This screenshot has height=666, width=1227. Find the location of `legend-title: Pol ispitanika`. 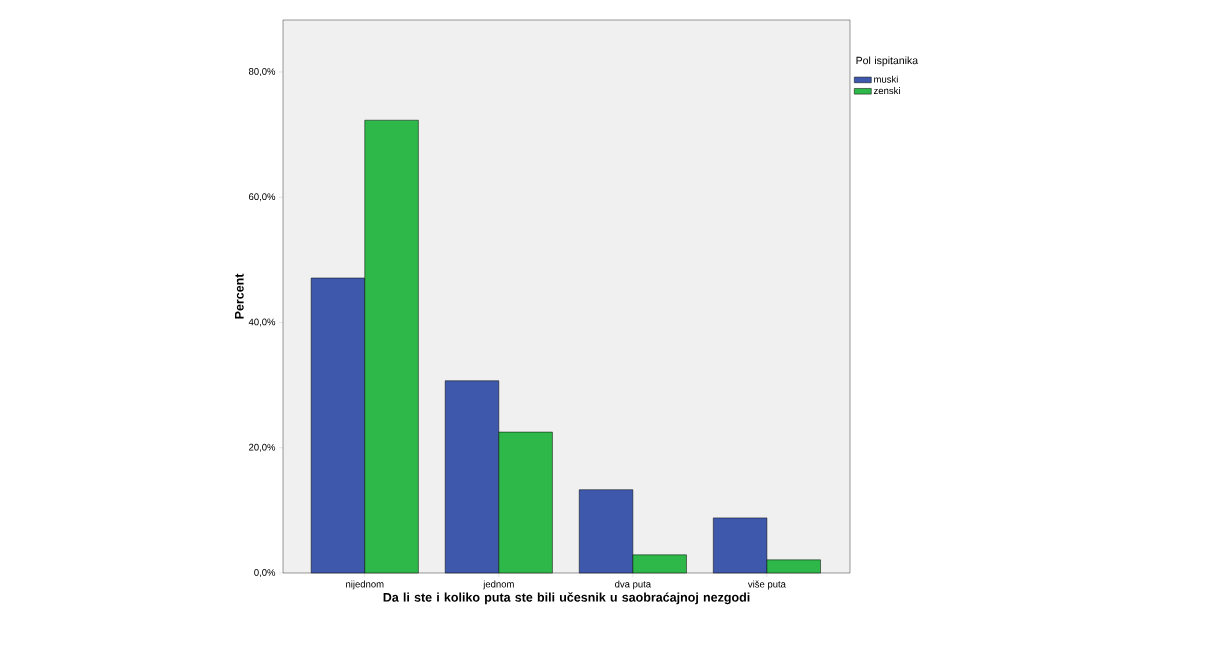

legend-title: Pol ispitanika is located at coordinates (887, 61).